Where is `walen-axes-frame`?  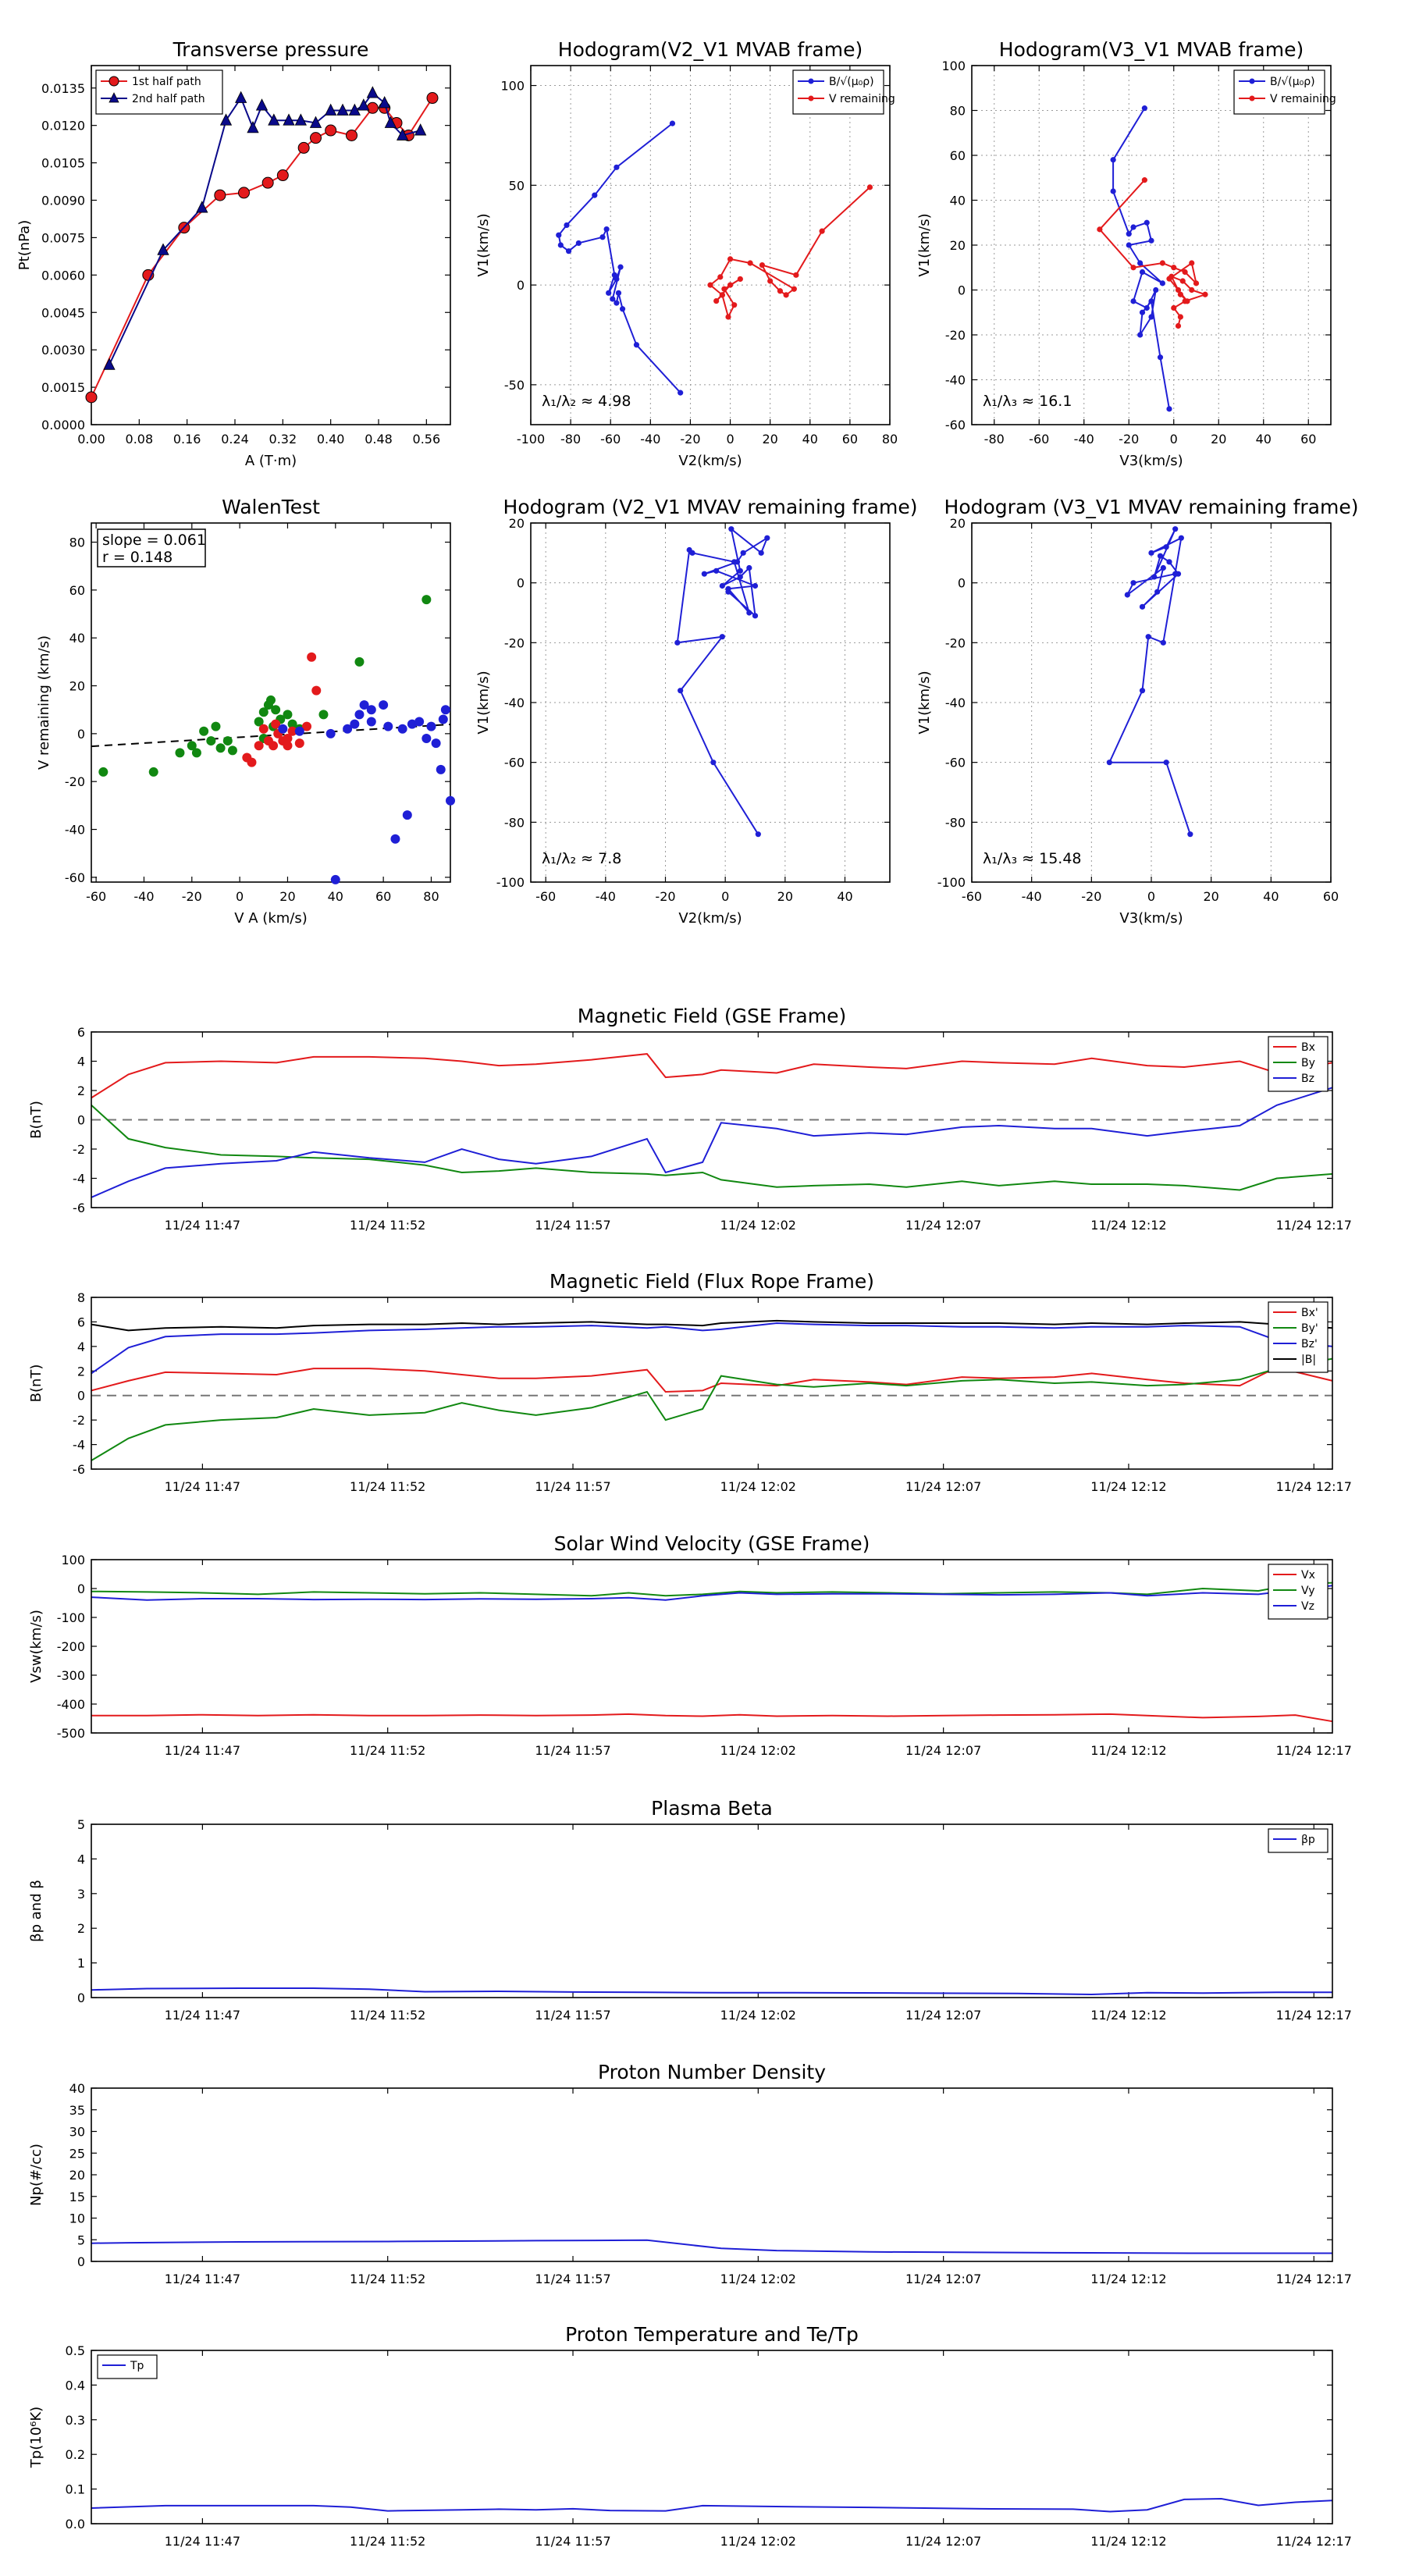 walen-axes-frame is located at coordinates (271, 702).